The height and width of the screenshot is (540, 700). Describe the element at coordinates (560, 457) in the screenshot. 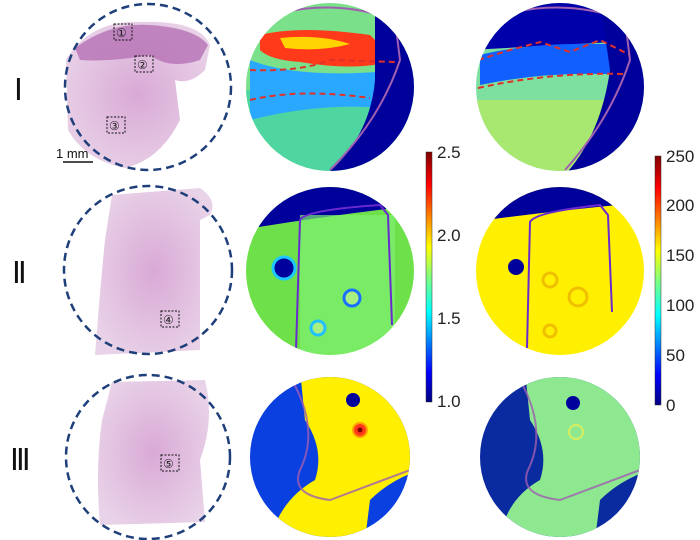

I see `map-row3-intensity` at that location.